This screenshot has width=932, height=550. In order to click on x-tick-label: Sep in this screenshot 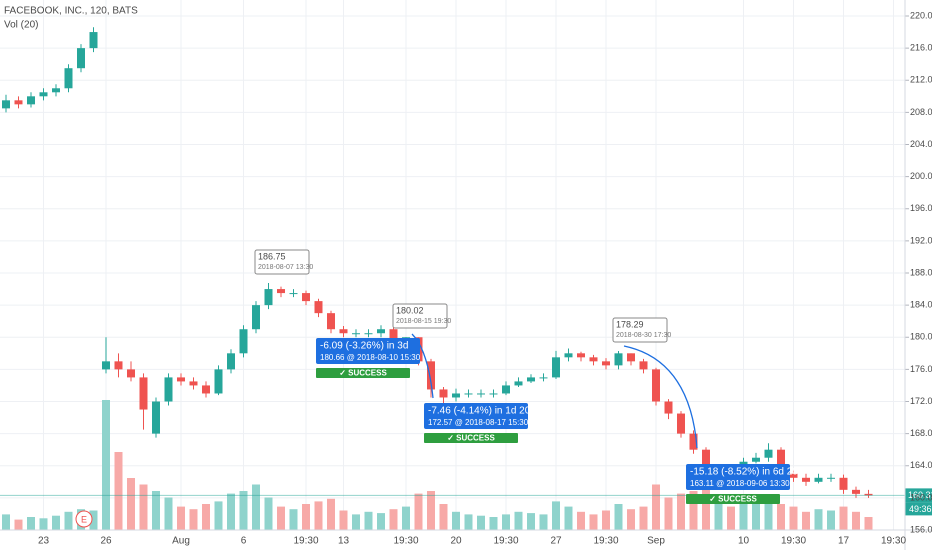, I will do `click(656, 541)`.